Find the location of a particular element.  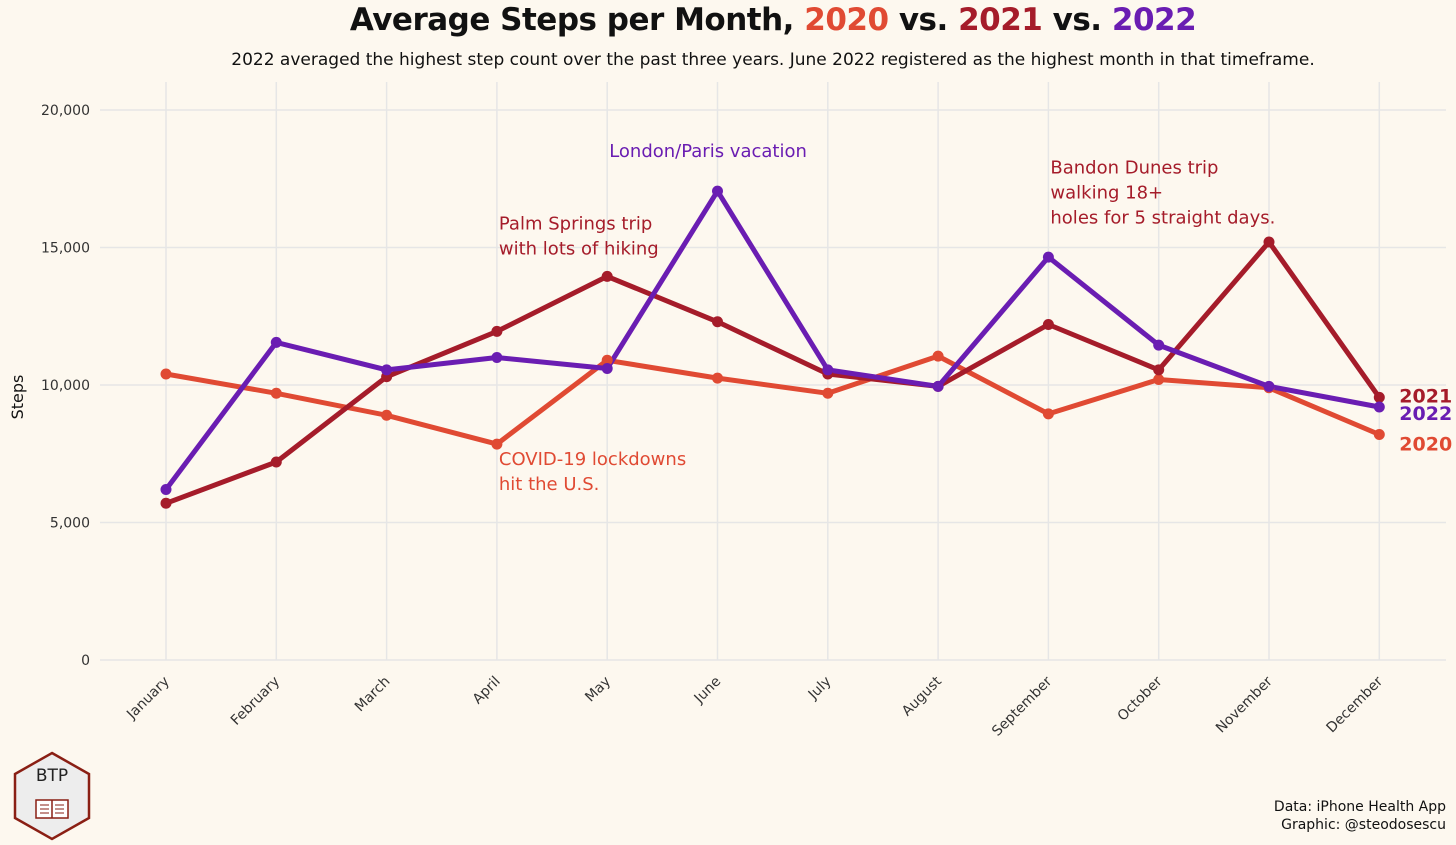

x-tick-label: September is located at coordinates (1022, 706).